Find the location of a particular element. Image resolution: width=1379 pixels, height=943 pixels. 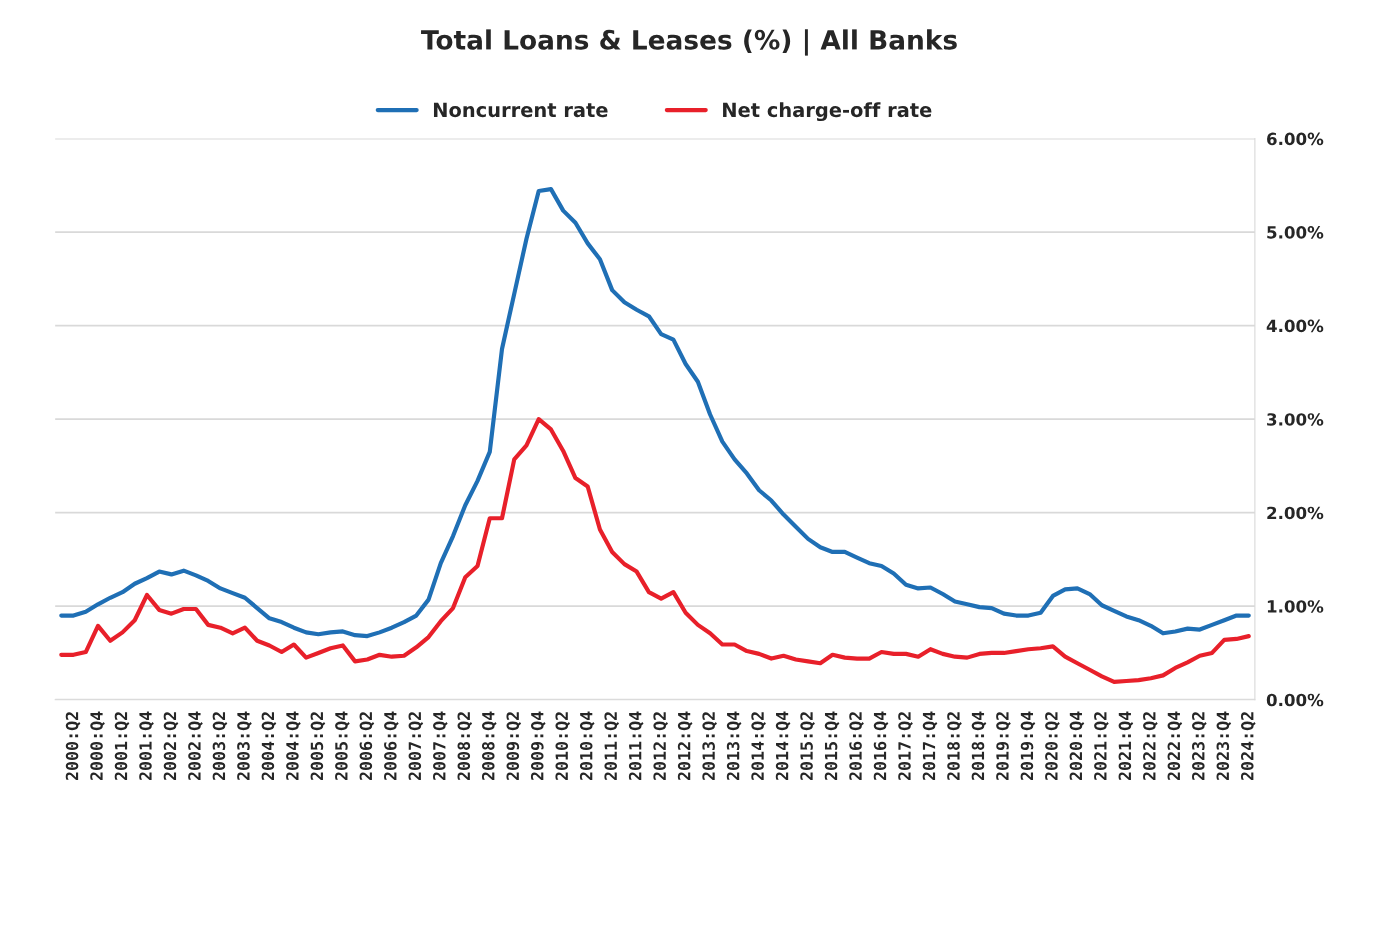

x-tick-label: 2019:Q4 is located at coordinates (1028, 746).